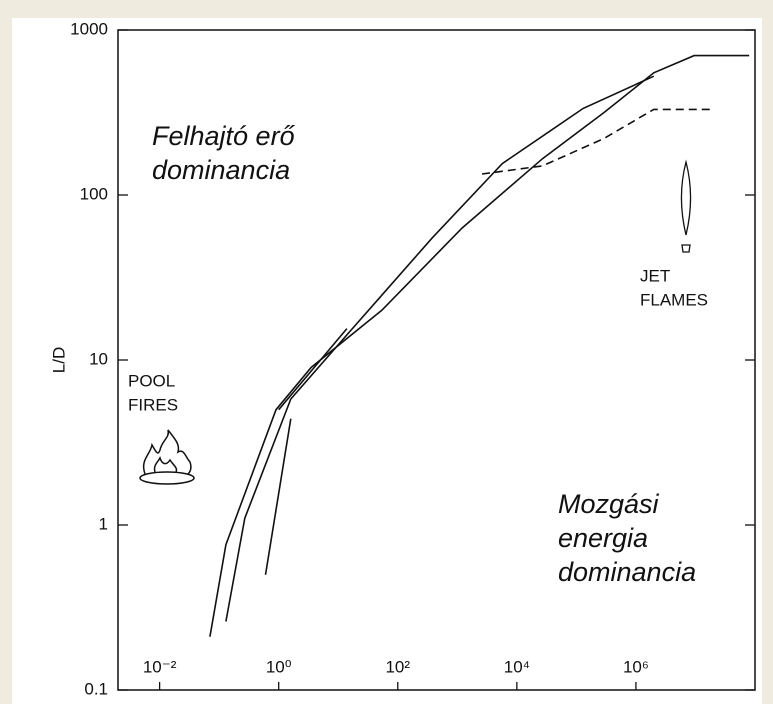  What do you see at coordinates (397, 666) in the screenshot?
I see `x-tick-label: 10²` at bounding box center [397, 666].